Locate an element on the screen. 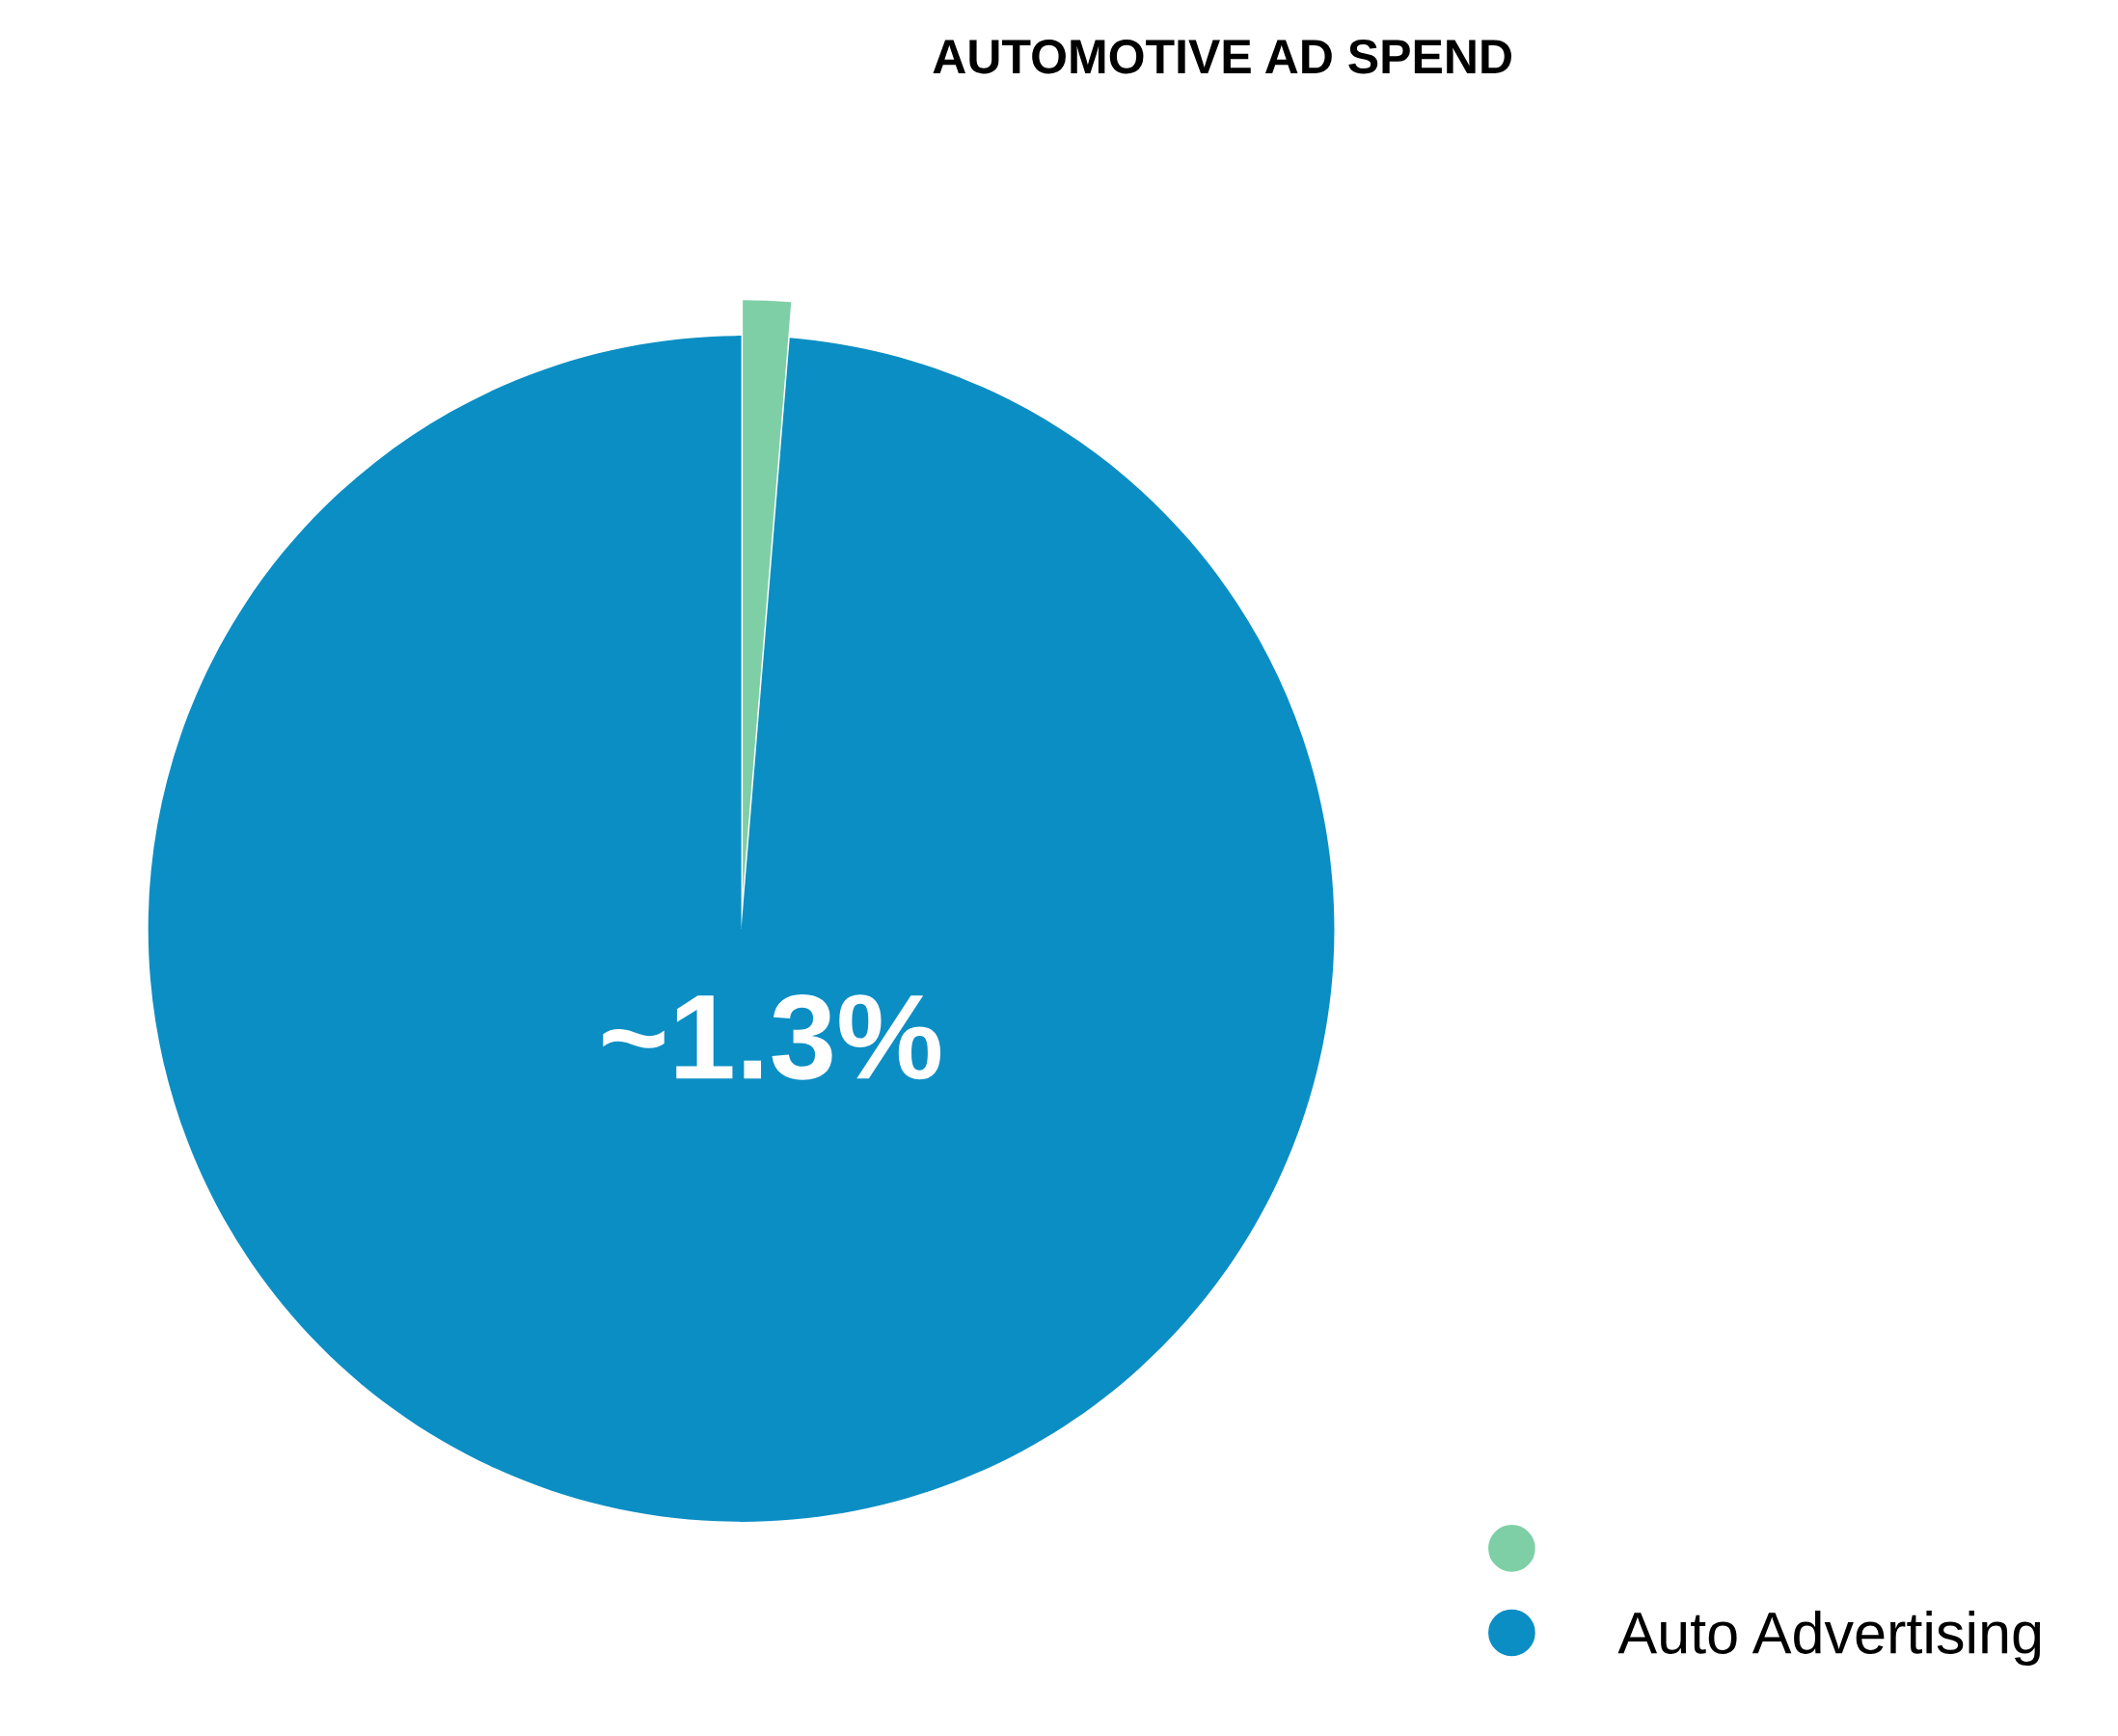 The image size is (2118, 1736). chart-title: AUTOMOTIVE AD SPEND is located at coordinates (1222, 57).